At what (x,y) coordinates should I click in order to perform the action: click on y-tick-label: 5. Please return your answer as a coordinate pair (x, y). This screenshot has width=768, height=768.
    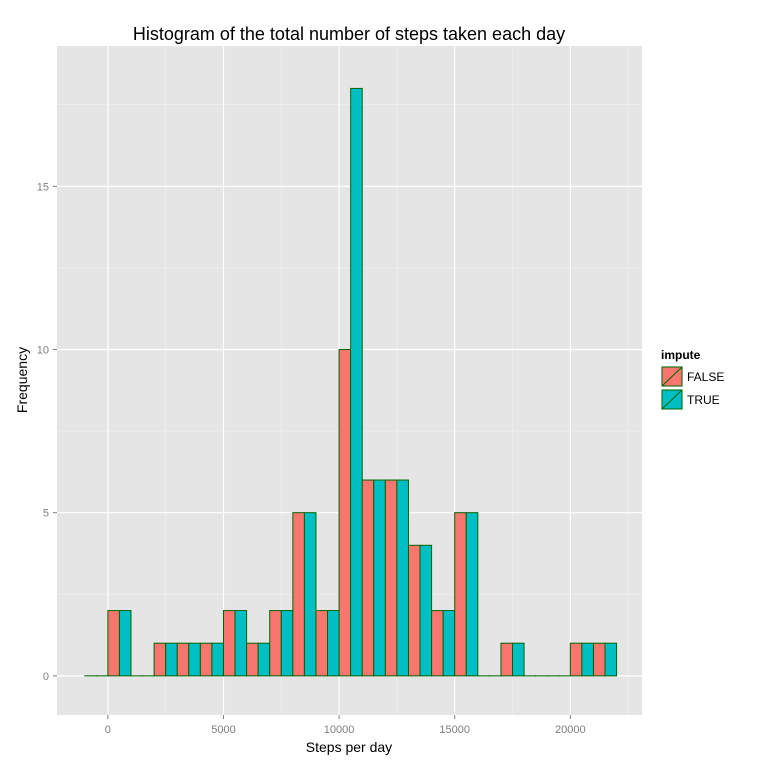
    Looking at the image, I should click on (46, 514).